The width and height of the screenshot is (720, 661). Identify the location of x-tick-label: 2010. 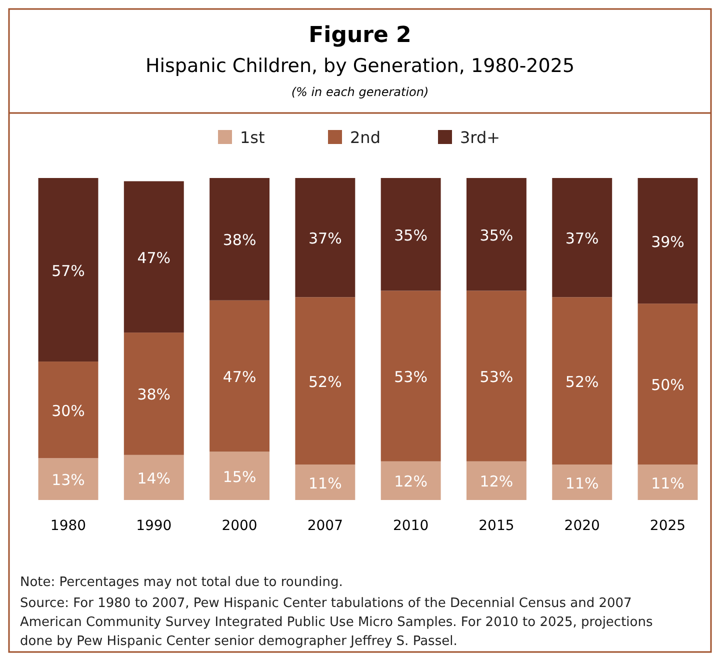
(411, 526).